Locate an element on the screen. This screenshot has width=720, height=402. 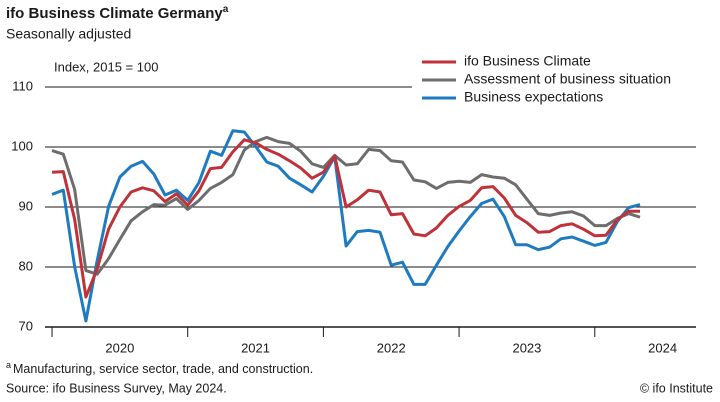
x-tick-label: 2023 is located at coordinates (526, 347).